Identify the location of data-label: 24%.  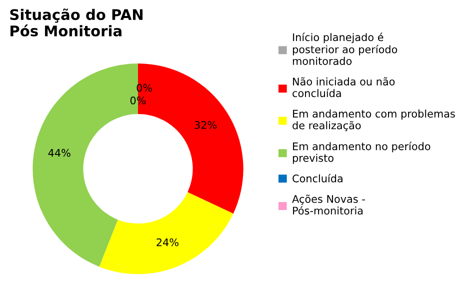
(167, 242).